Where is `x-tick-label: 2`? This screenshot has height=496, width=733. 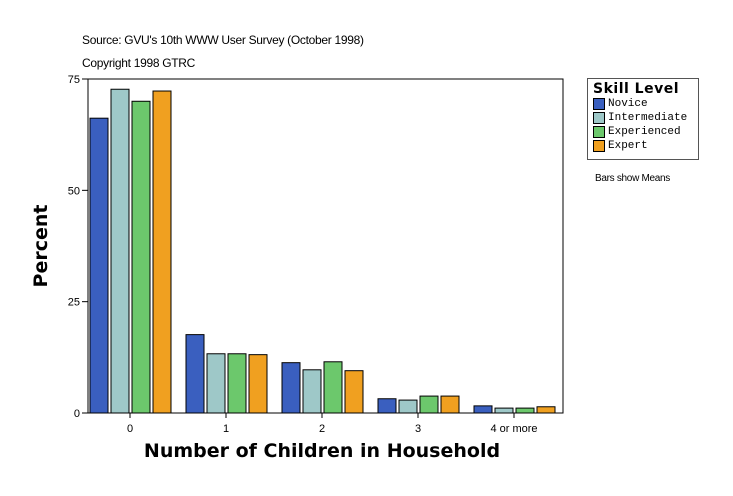 x-tick-label: 2 is located at coordinates (322, 429).